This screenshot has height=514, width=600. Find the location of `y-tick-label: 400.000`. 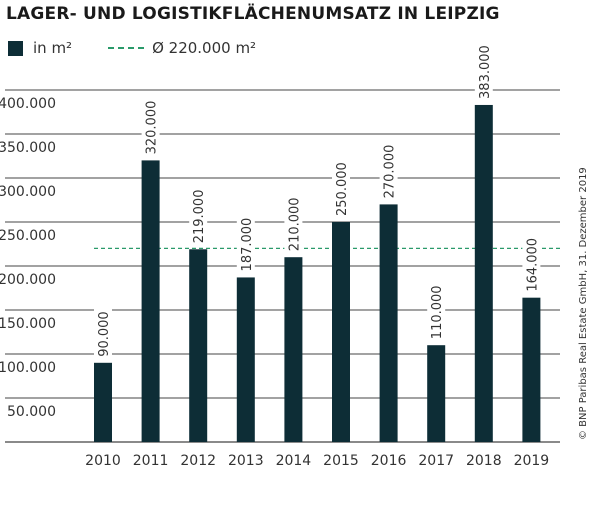

y-tick-label: 400.000 is located at coordinates (28, 104).